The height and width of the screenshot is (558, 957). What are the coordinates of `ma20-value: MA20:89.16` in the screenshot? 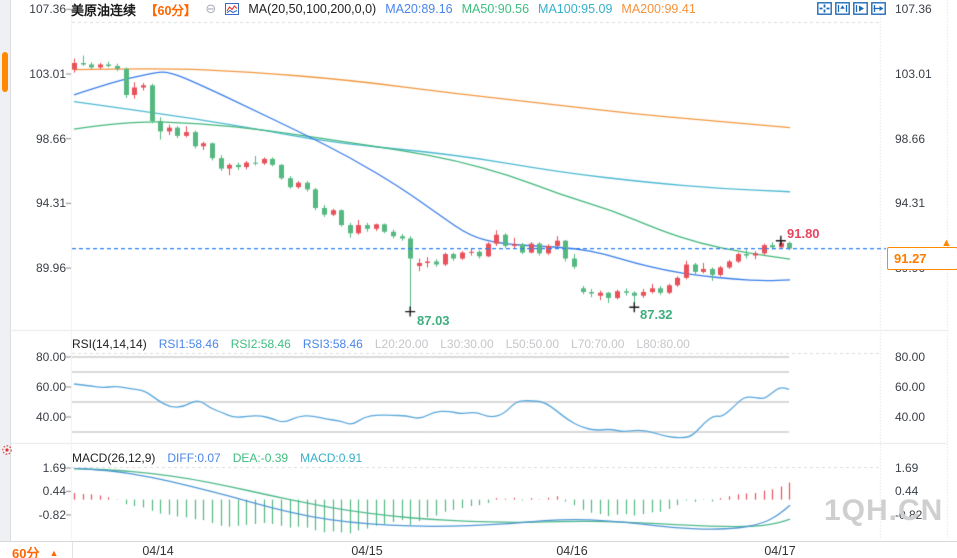 It's located at (419, 9).